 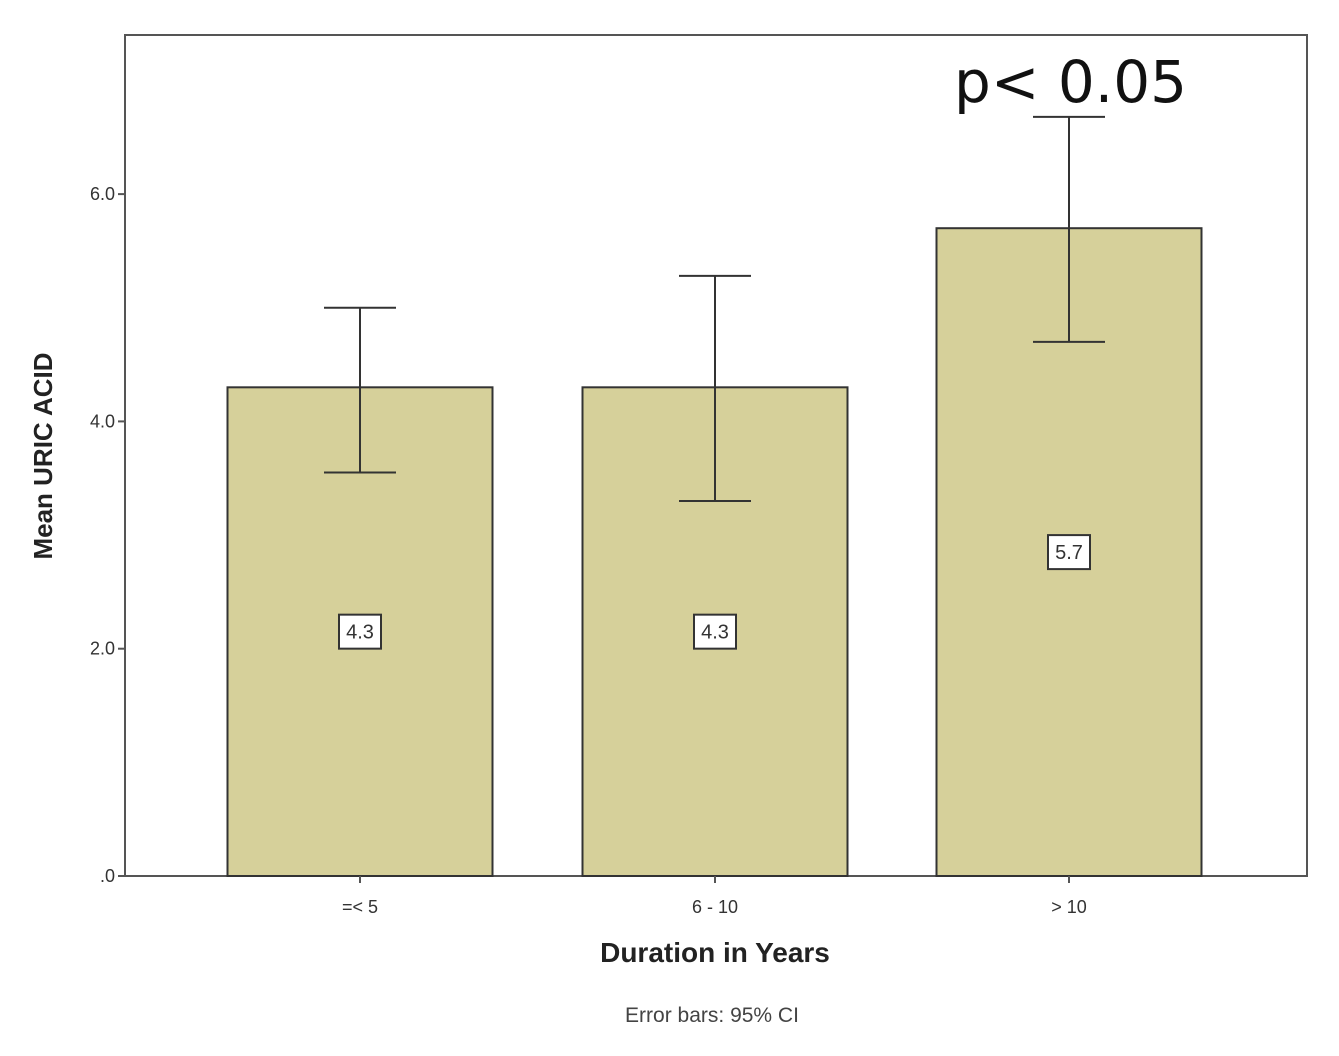 What do you see at coordinates (715, 952) in the screenshot?
I see `x-axis-title: Duration in Years` at bounding box center [715, 952].